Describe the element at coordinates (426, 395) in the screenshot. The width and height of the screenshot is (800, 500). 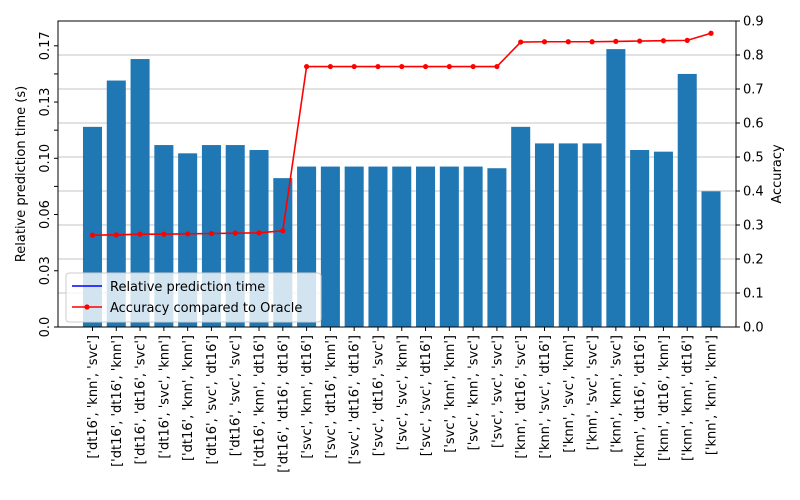
I see `x-tick-label: ['svc', 'svc', 'dt16']` at that location.